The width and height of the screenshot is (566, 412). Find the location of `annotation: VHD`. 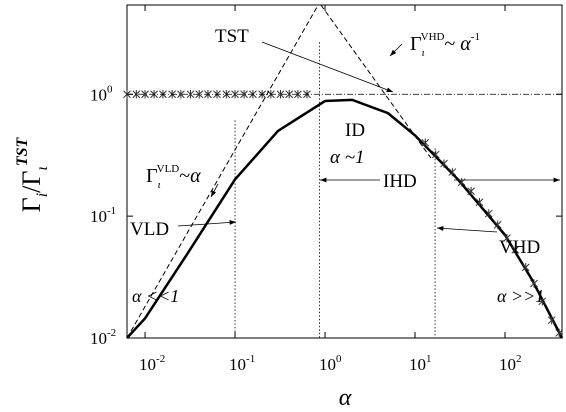

annotation: VHD is located at coordinates (519, 247).